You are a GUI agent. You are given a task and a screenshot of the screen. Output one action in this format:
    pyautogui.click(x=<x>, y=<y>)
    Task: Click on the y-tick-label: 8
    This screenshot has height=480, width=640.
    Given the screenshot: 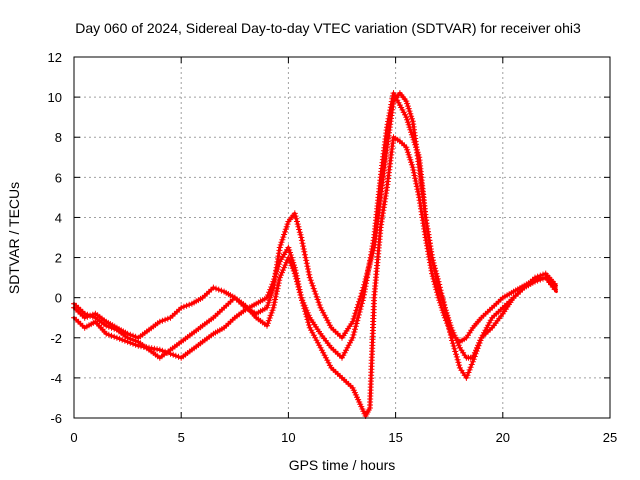 What is the action you would take?
    pyautogui.click(x=58, y=137)
    